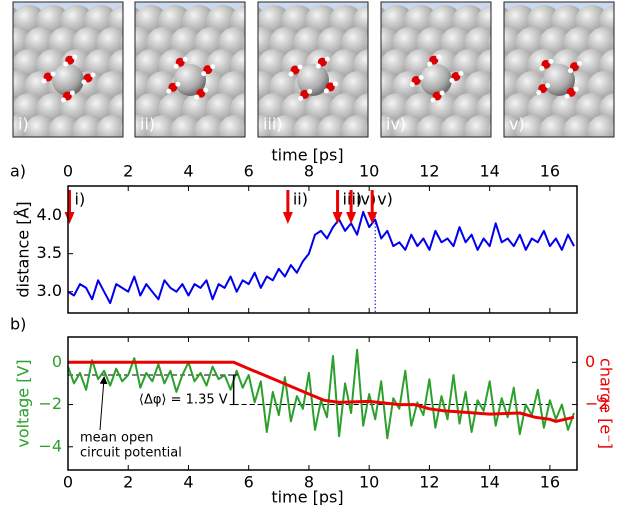 Image resolution: width=618 pixels, height=509 pixels. Describe the element at coordinates (321, 391) in the screenshot. I see `data-line` at that location.